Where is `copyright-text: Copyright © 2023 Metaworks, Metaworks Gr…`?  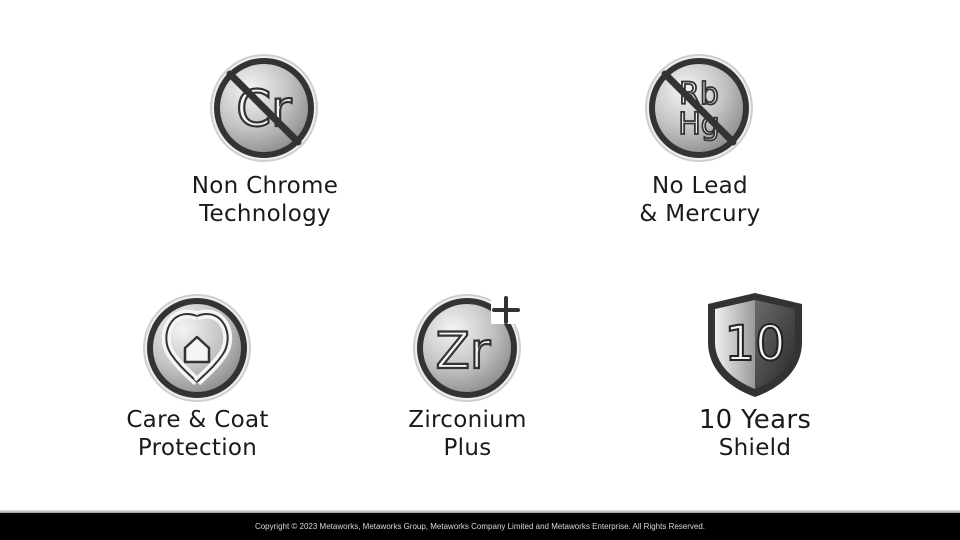
copyright-text: Copyright © 2023 Metaworks, Metaworks Gr… is located at coordinates (480, 526).